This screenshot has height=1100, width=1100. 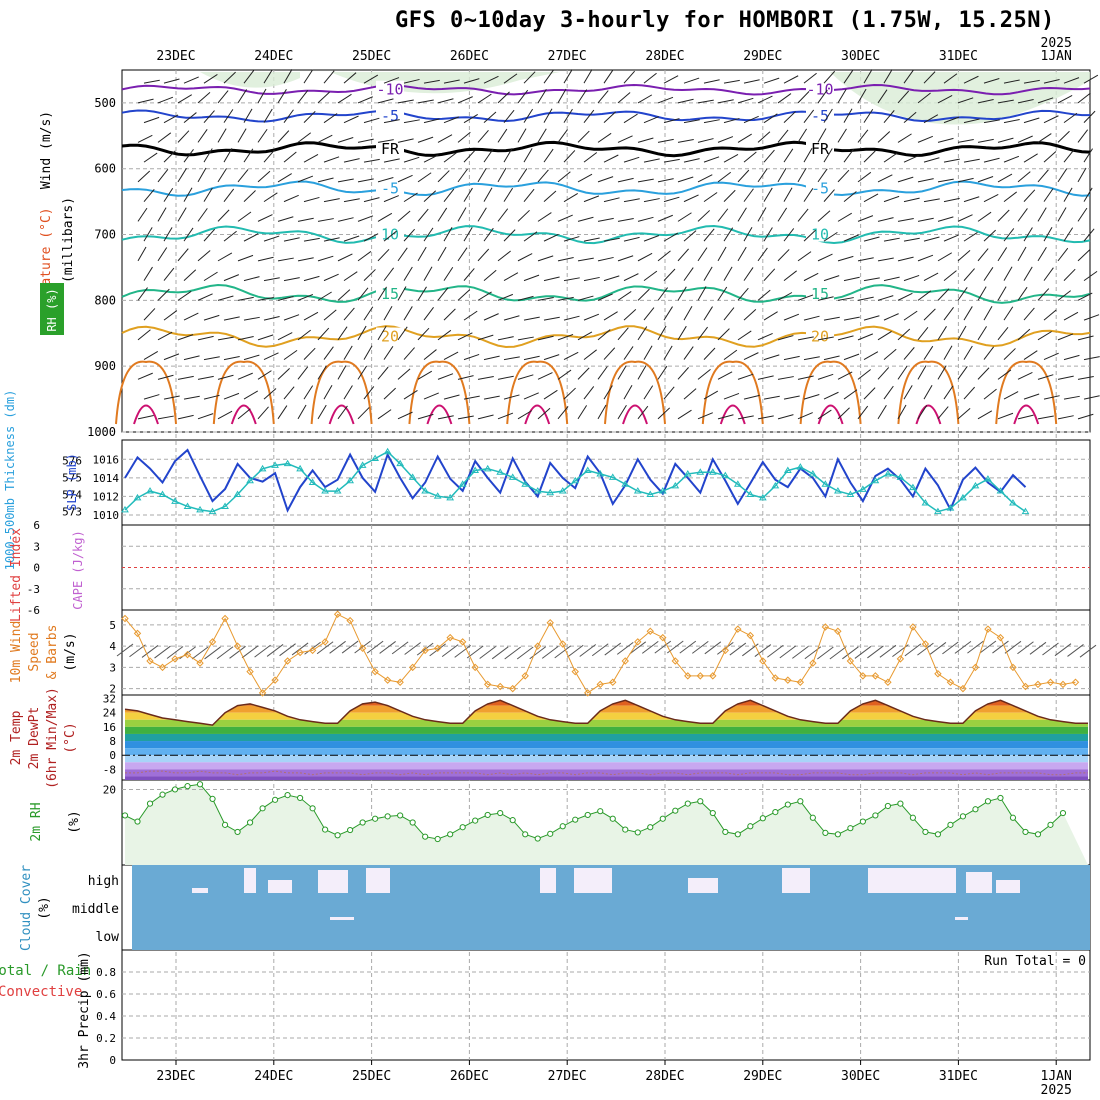 What do you see at coordinates (105, 366) in the screenshot?
I see `pressure-tick-label: 900` at bounding box center [105, 366].